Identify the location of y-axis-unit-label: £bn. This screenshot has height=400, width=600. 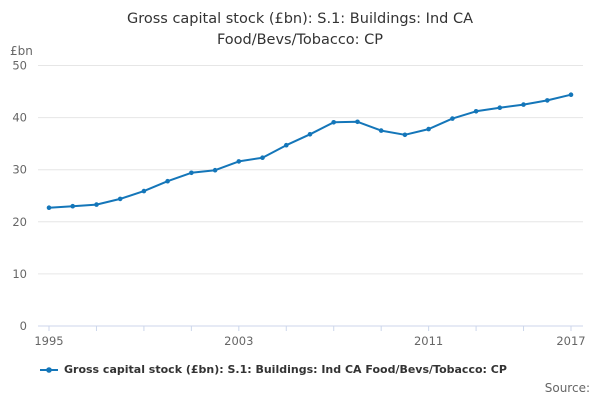
(21, 51).